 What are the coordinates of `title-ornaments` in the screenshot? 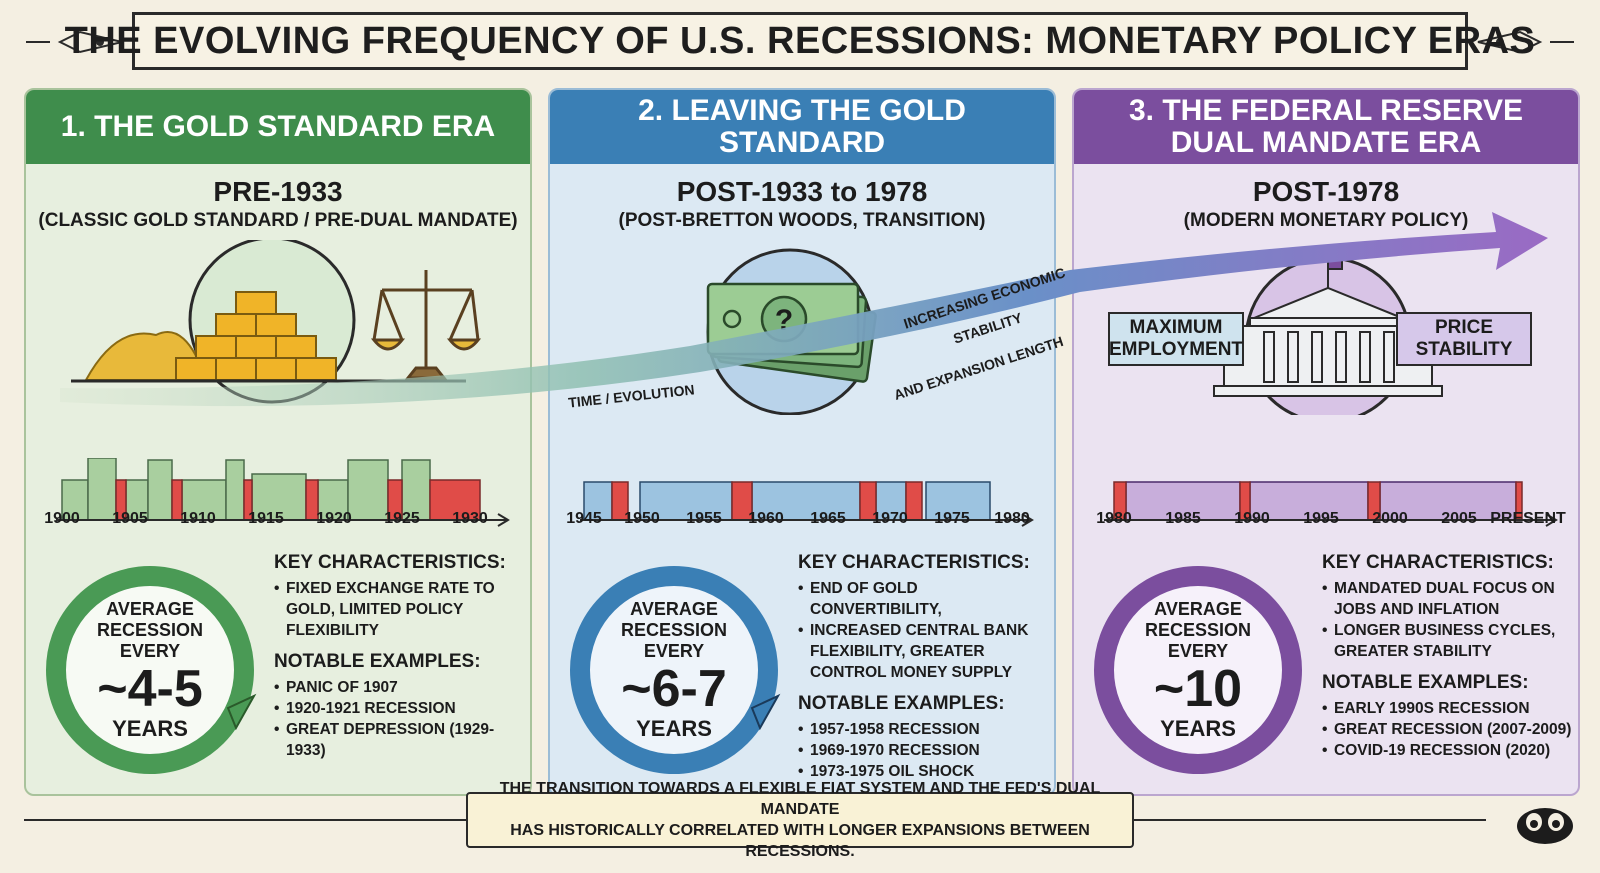 It's located at (800, 42).